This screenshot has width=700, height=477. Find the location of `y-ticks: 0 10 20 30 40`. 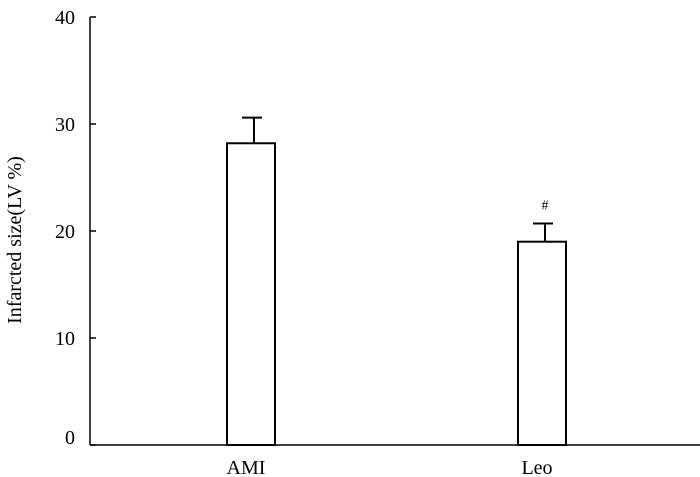

y-ticks: 0 10 20 30 40 is located at coordinates (75, 228).